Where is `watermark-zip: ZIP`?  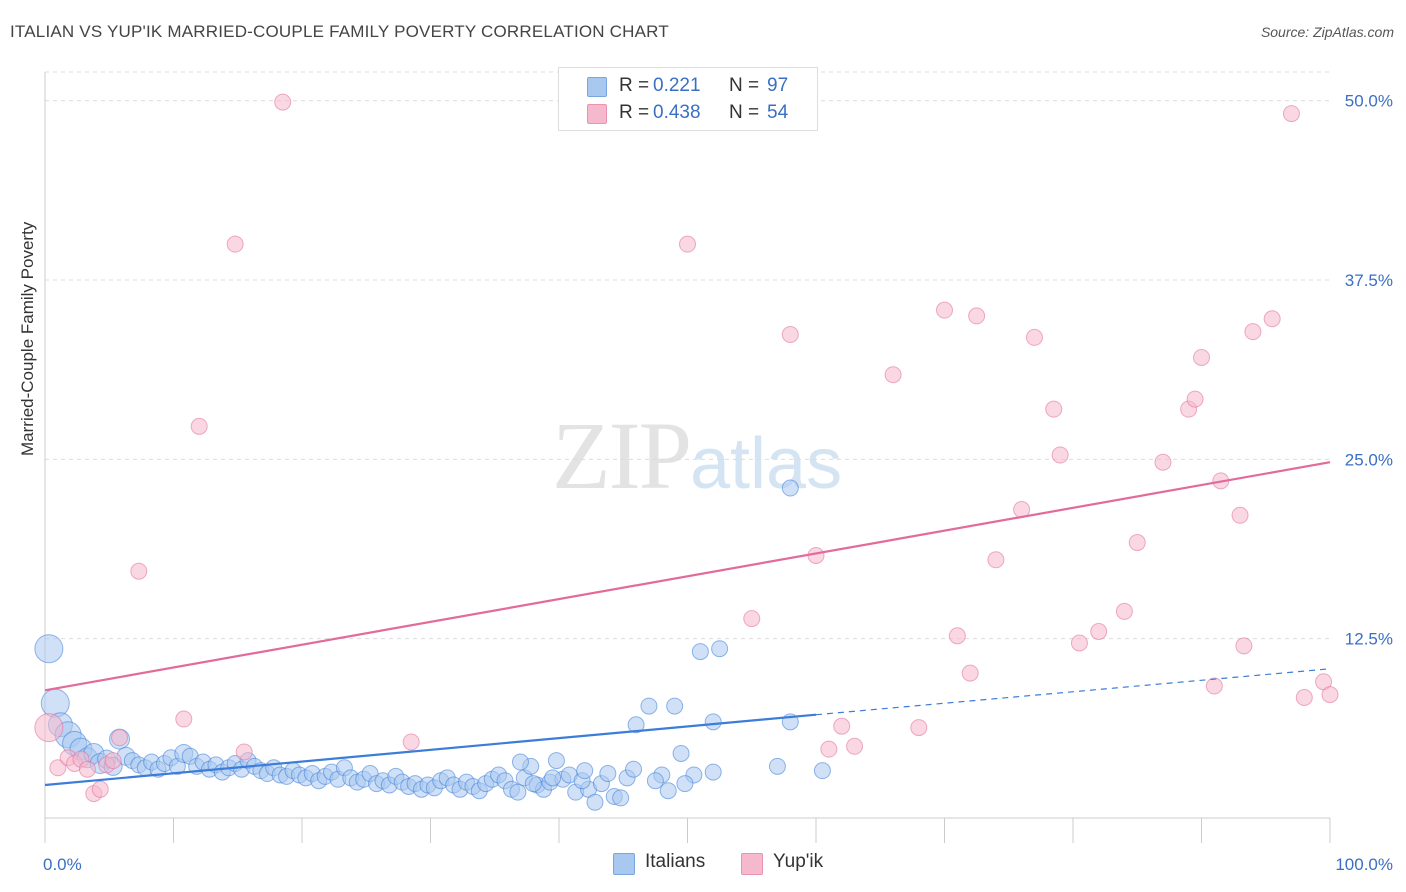 watermark-zip: ZIP is located at coordinates (622, 455).